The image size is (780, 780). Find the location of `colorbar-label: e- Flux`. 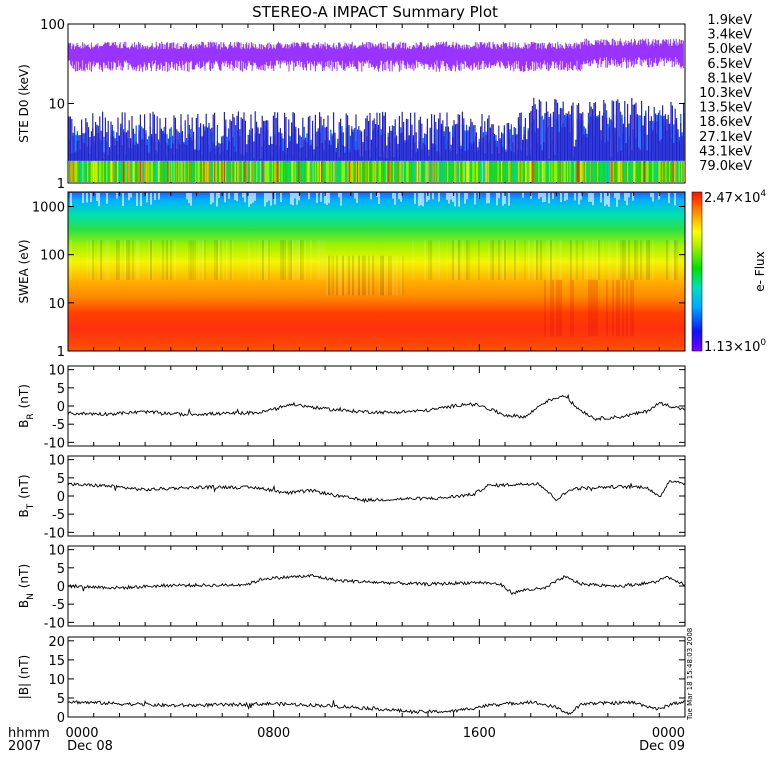

colorbar-label: e- Flux is located at coordinates (760, 271).